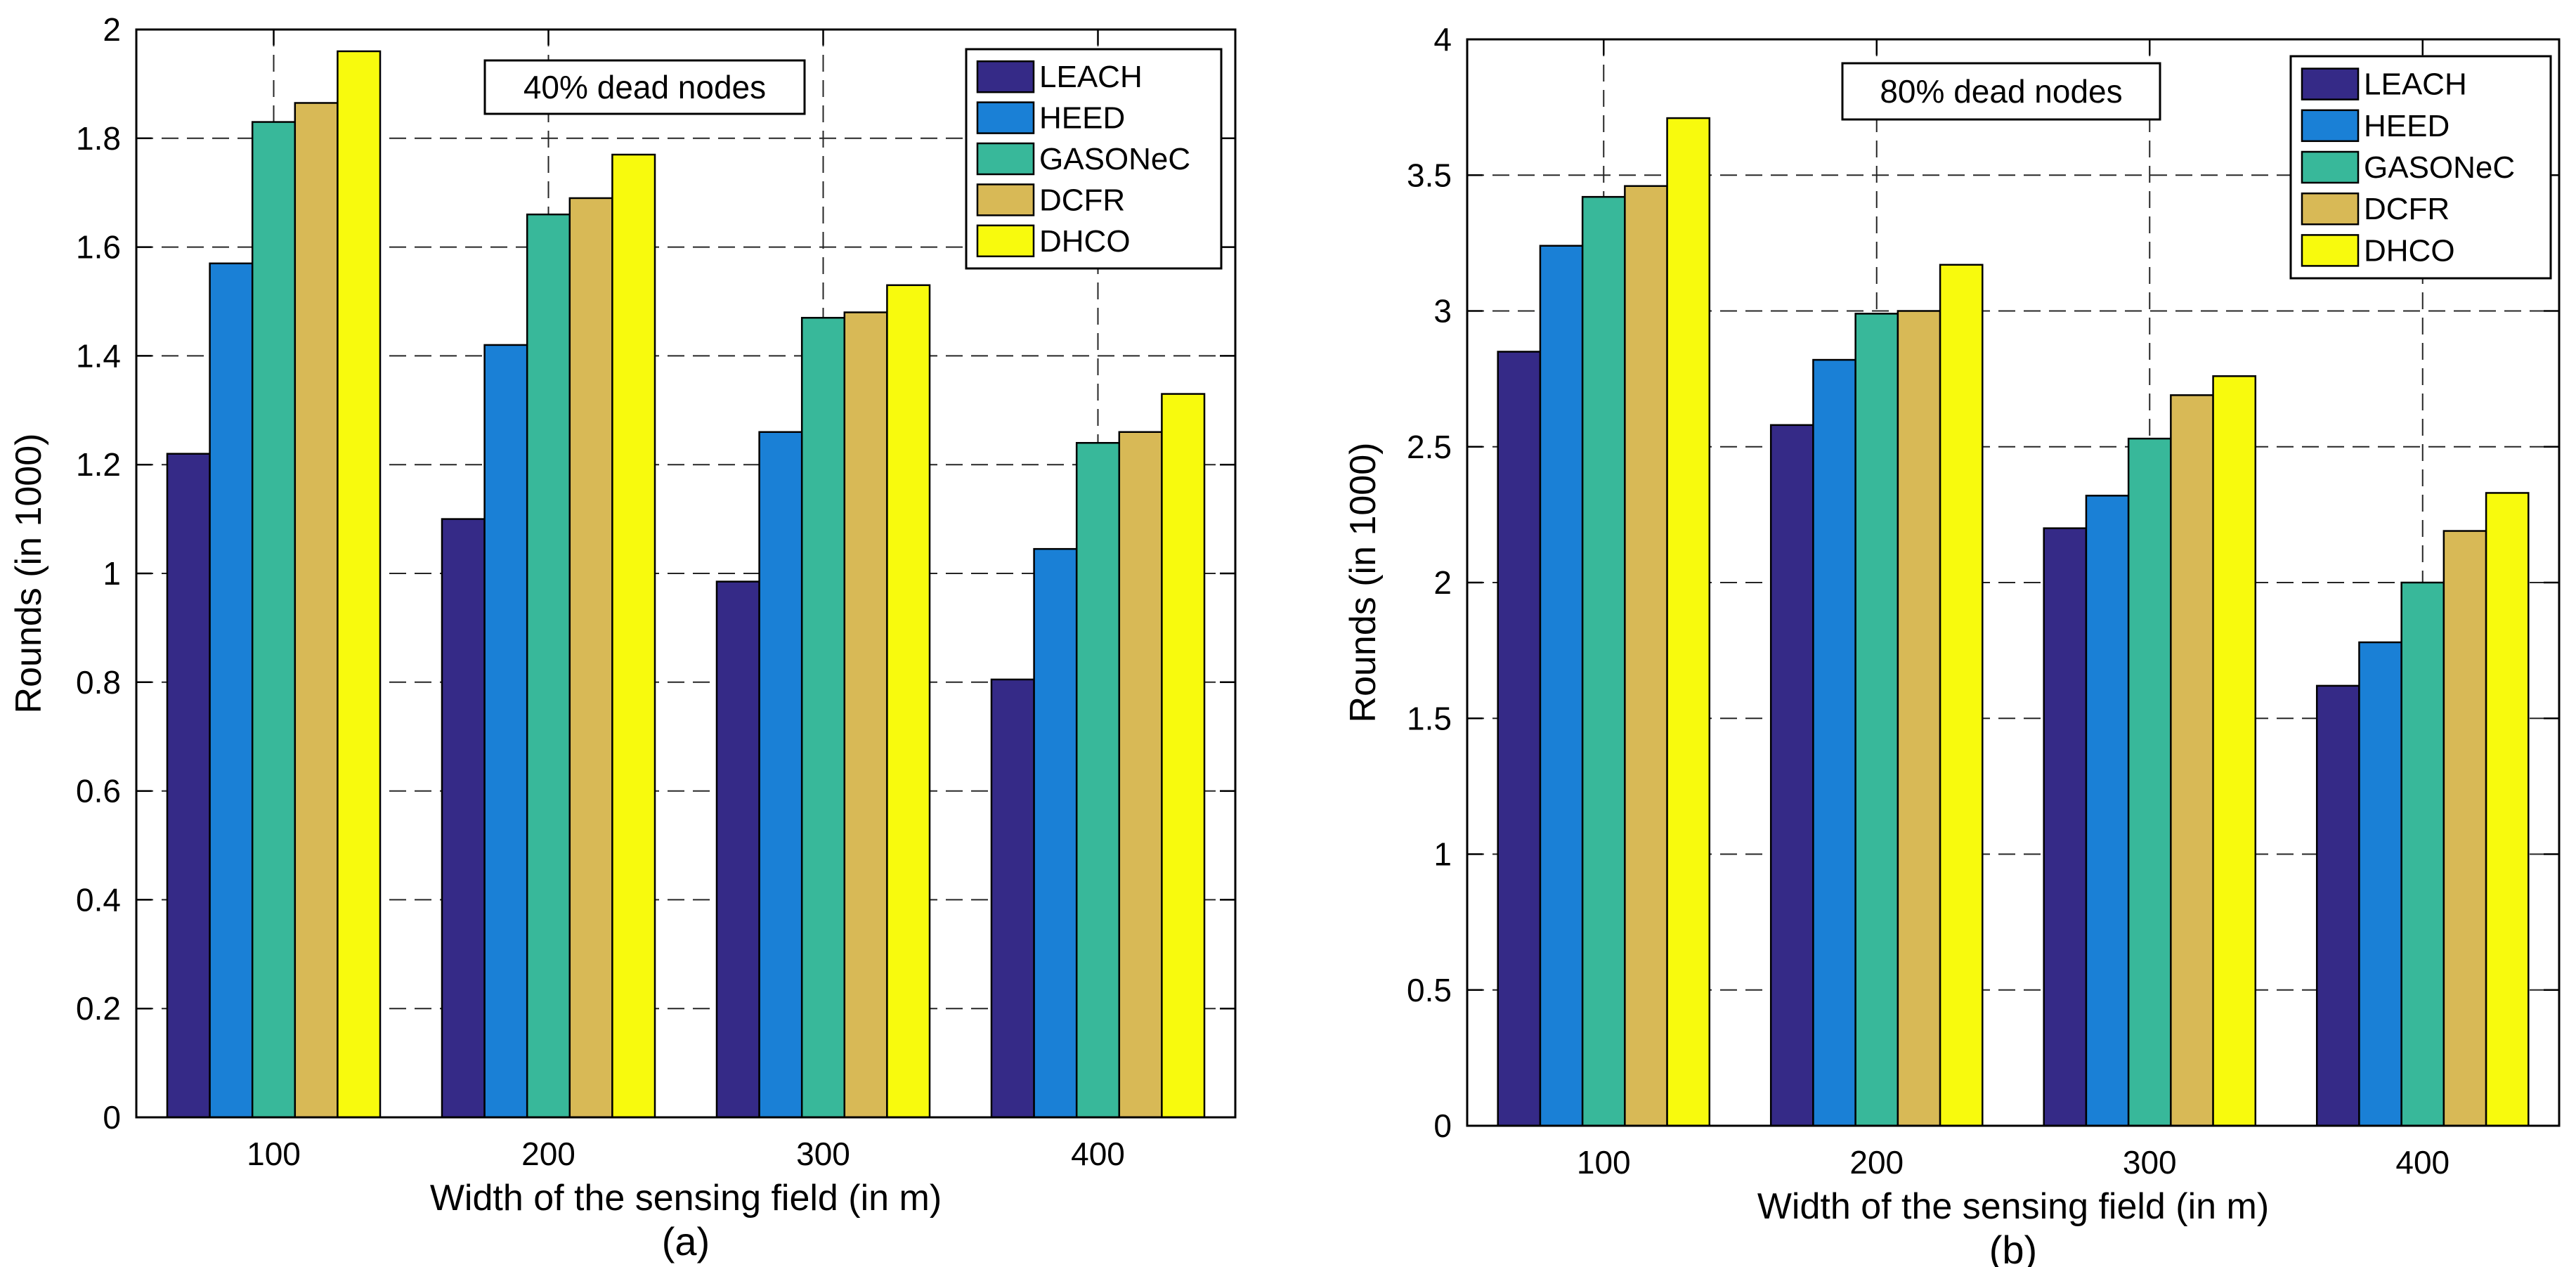 The width and height of the screenshot is (2576, 1267). Describe the element at coordinates (98, 138) in the screenshot. I see `y-tick-label: 1.8` at that location.